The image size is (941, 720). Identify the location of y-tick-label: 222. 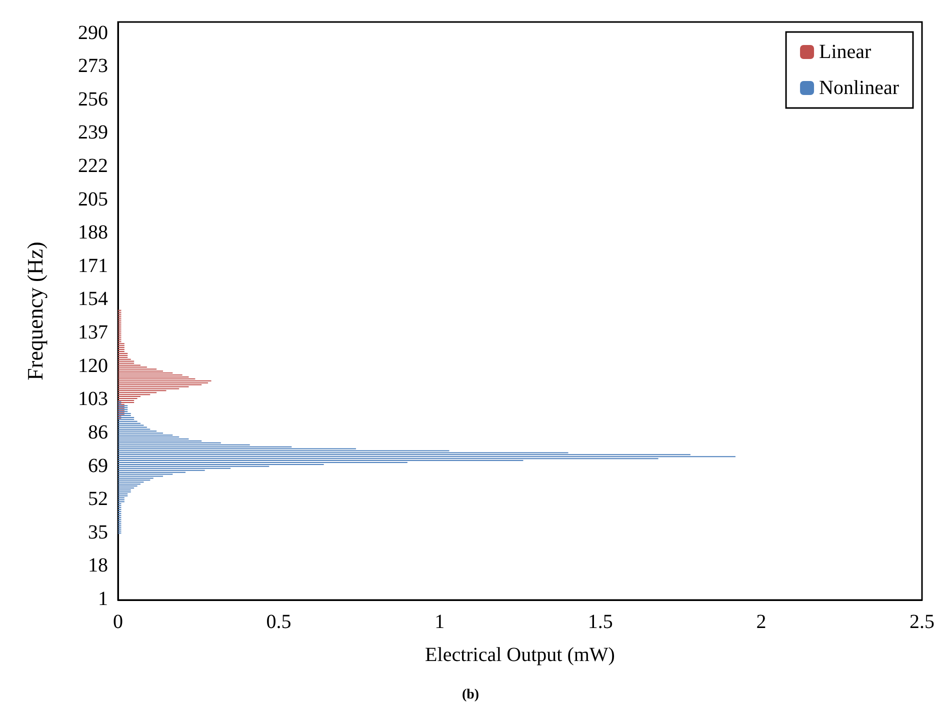
(93, 166).